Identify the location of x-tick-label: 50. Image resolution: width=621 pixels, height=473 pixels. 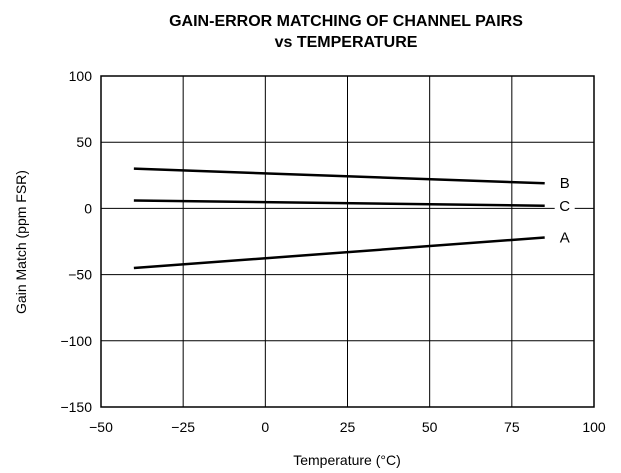
(430, 427).